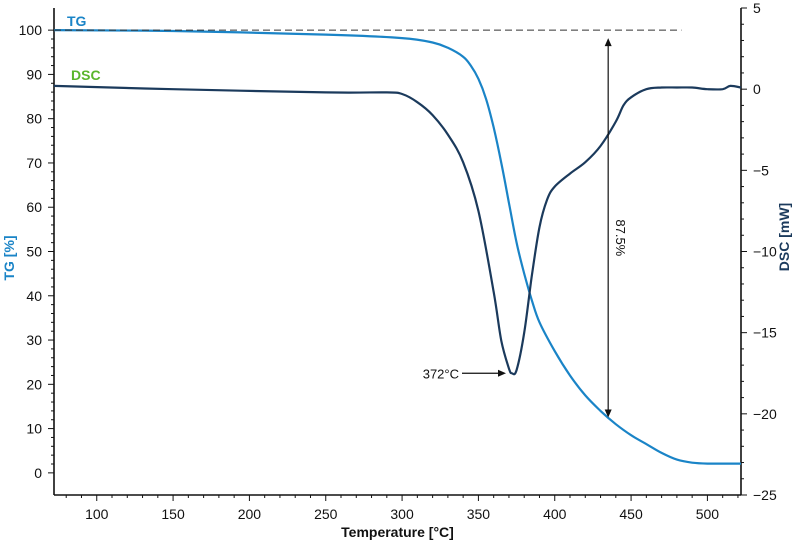  What do you see at coordinates (9, 257) in the screenshot?
I see `left-y-axis-title: TG [%]` at bounding box center [9, 257].